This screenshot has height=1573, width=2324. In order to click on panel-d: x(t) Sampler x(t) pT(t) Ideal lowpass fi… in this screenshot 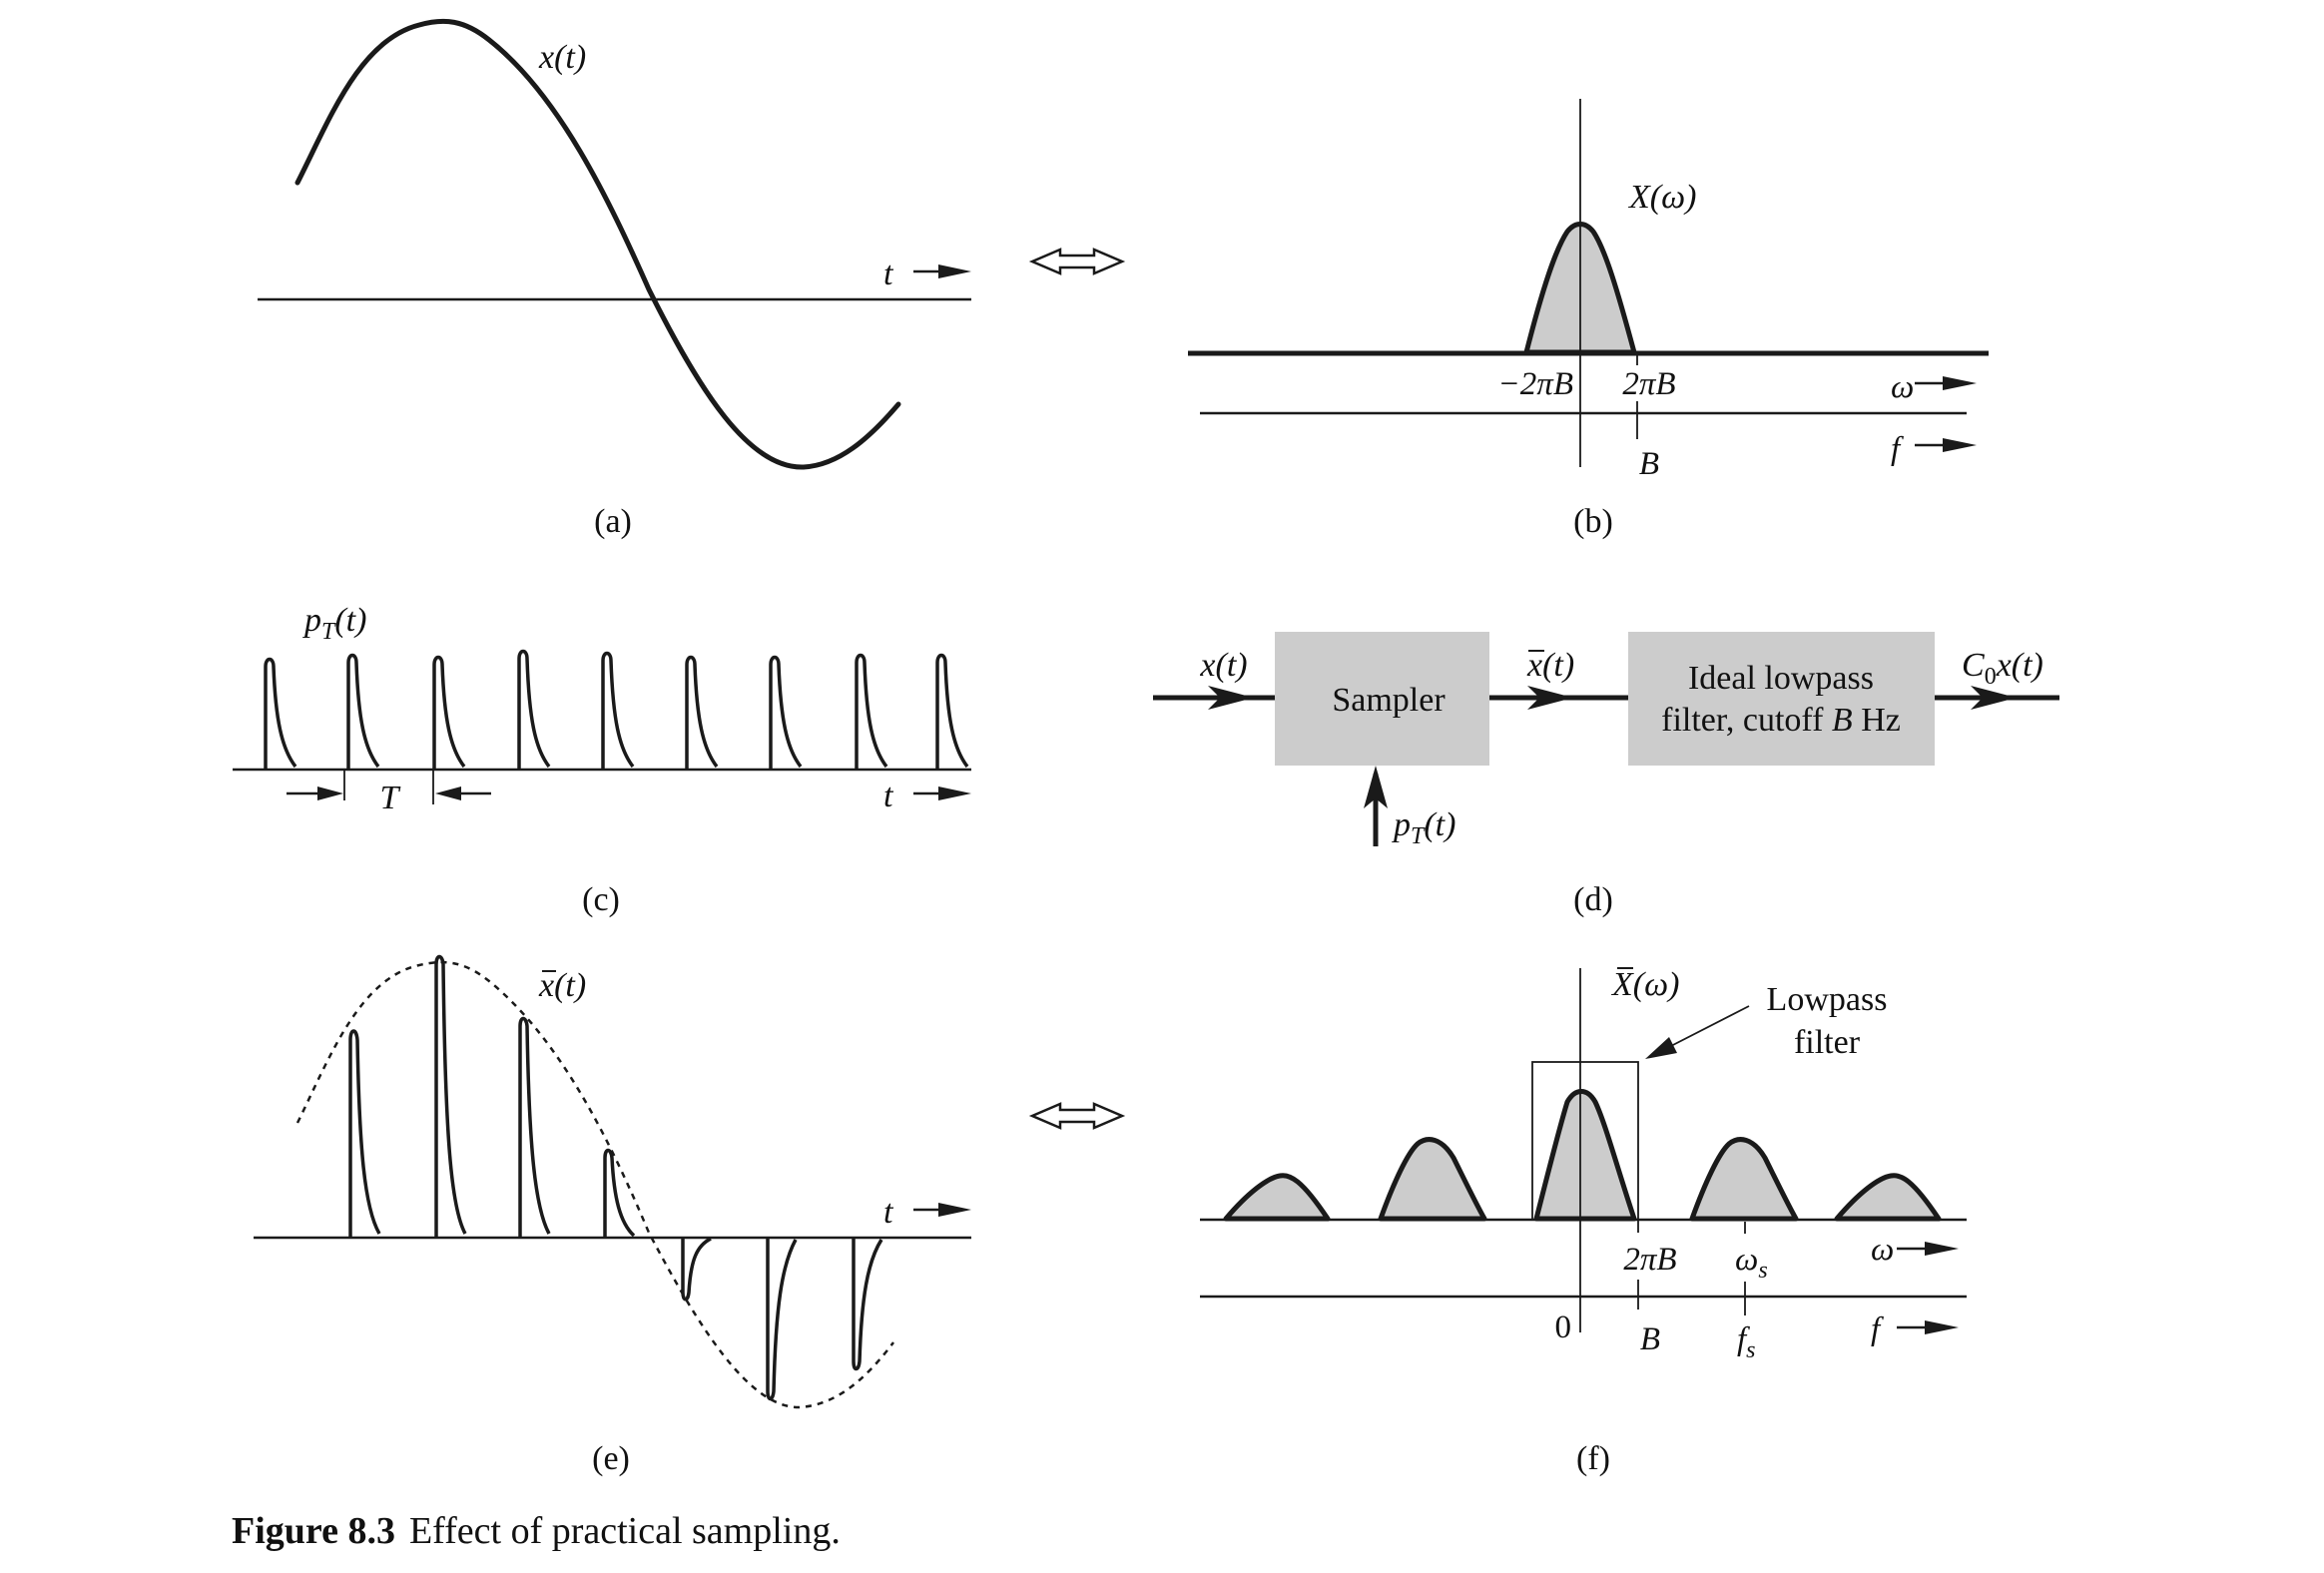, I will do `click(1606, 775)`.